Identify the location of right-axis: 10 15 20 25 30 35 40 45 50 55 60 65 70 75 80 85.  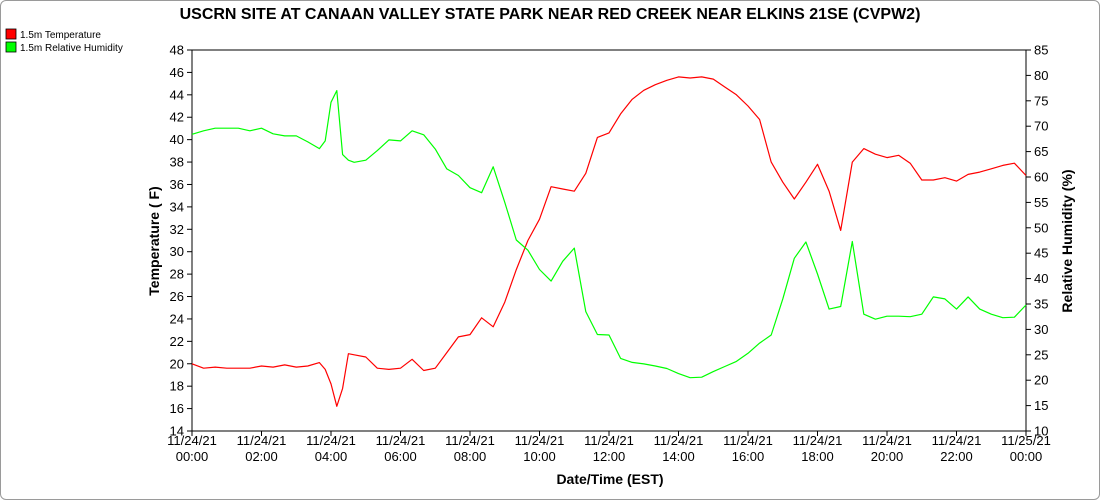
(1037, 241).